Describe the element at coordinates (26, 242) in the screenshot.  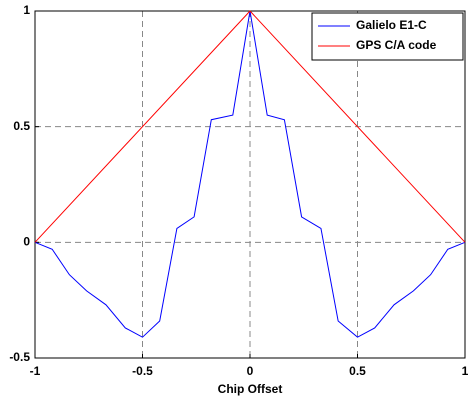
I see `y-tick-label: 0` at that location.